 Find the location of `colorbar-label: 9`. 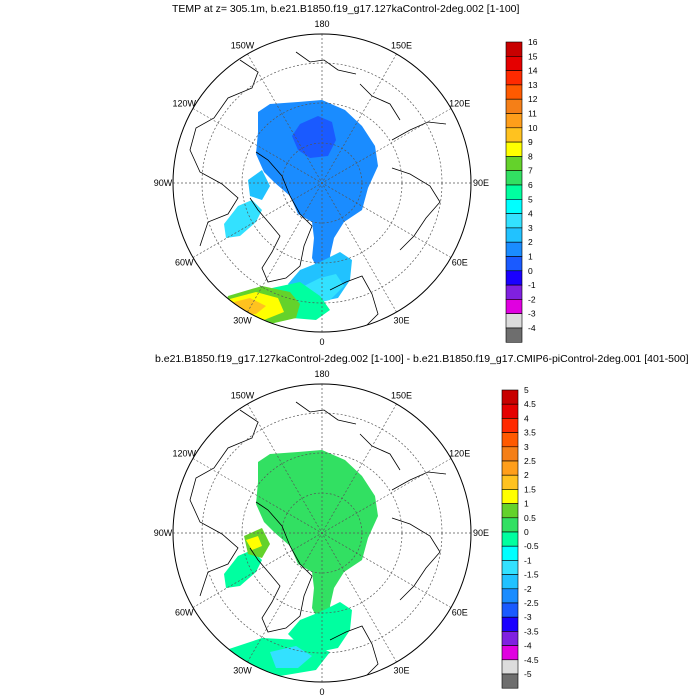

colorbar-label: 9 is located at coordinates (530, 142).